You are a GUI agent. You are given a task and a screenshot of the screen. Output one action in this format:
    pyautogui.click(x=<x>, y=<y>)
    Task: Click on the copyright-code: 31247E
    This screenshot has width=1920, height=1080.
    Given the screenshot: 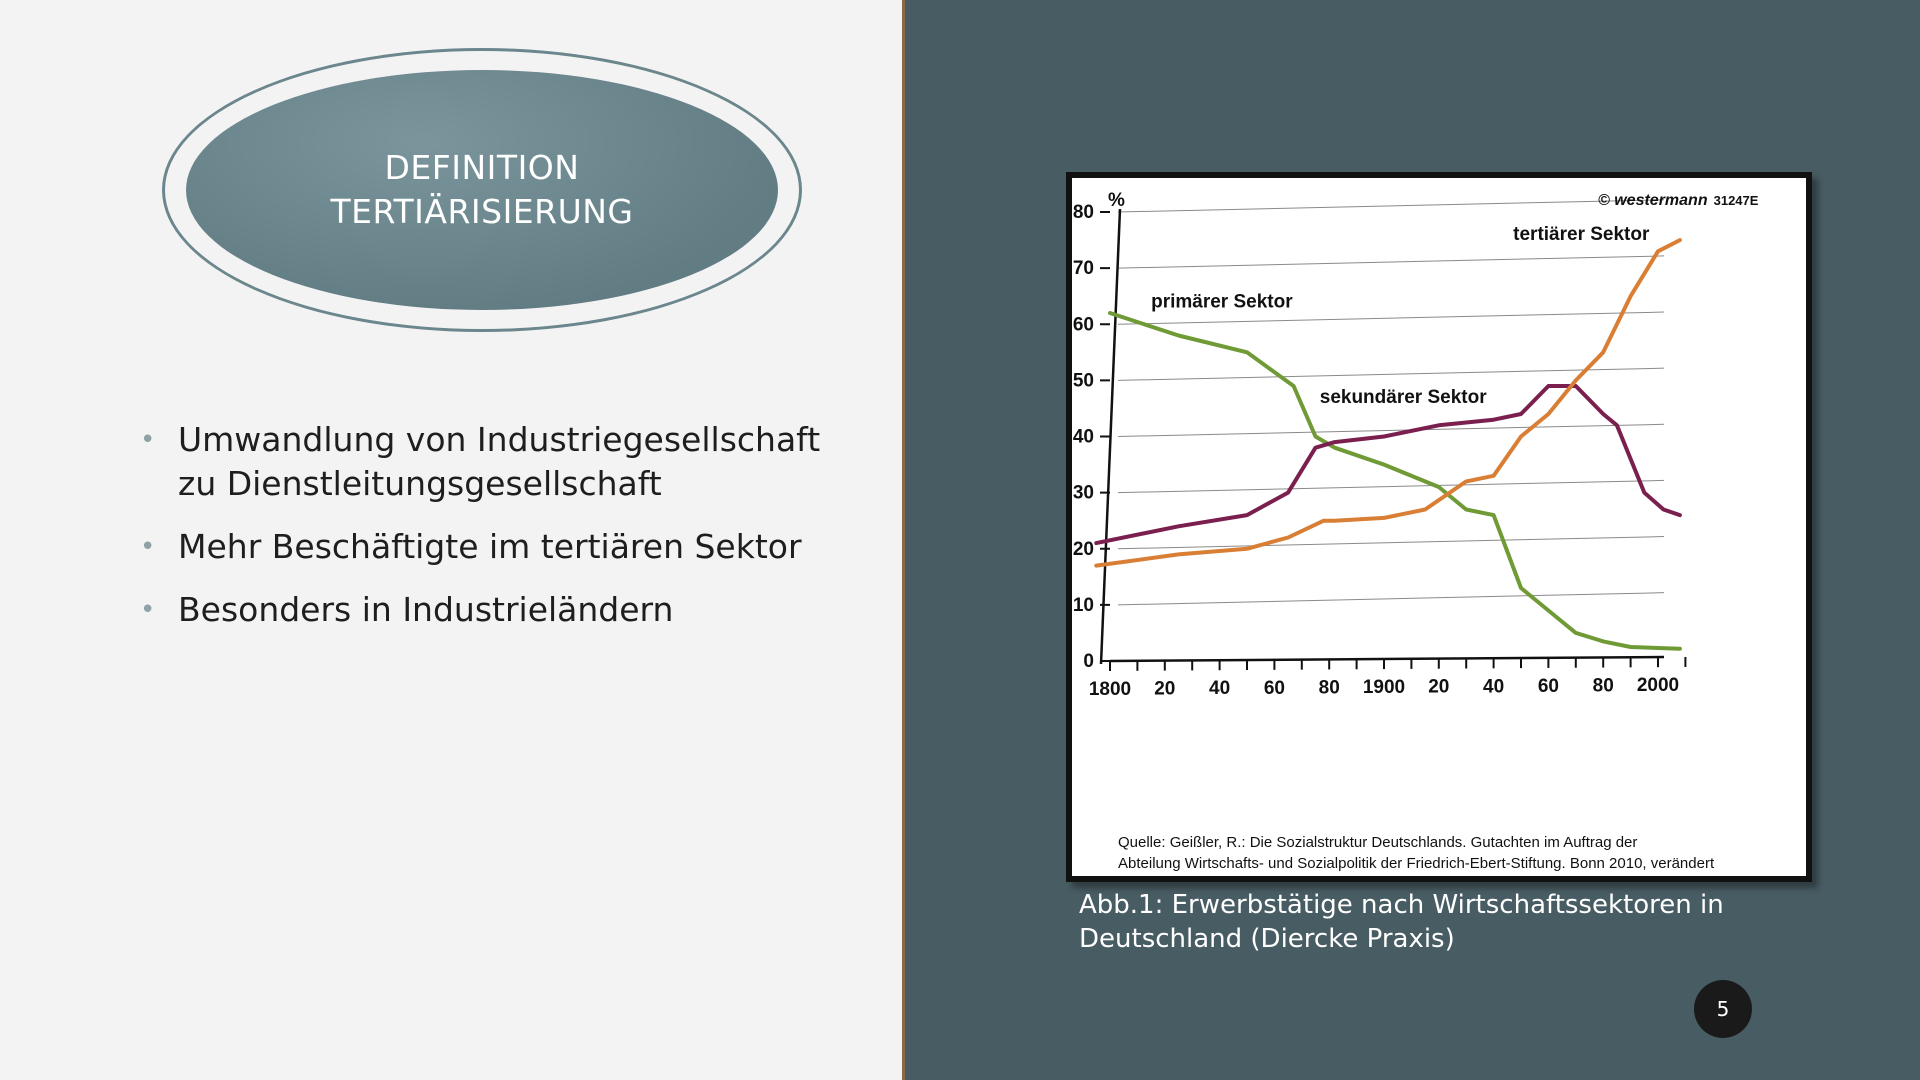 What is the action you would take?
    pyautogui.click(x=1736, y=200)
    